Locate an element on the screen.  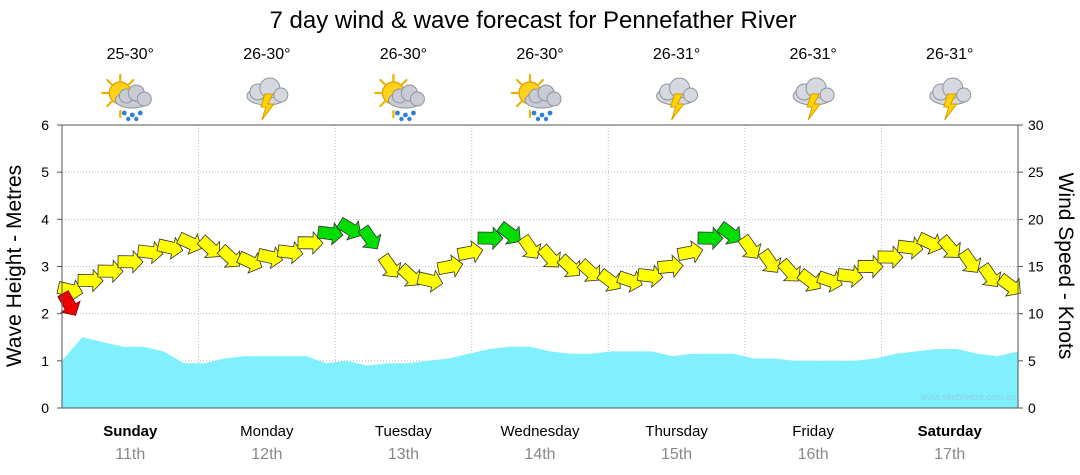
left-axis-label: Wave Height - Metres is located at coordinates (14, 266).